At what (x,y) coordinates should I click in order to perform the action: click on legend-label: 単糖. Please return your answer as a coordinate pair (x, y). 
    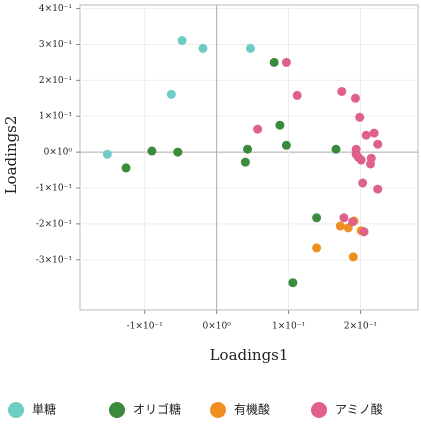
    Looking at the image, I should click on (44, 409).